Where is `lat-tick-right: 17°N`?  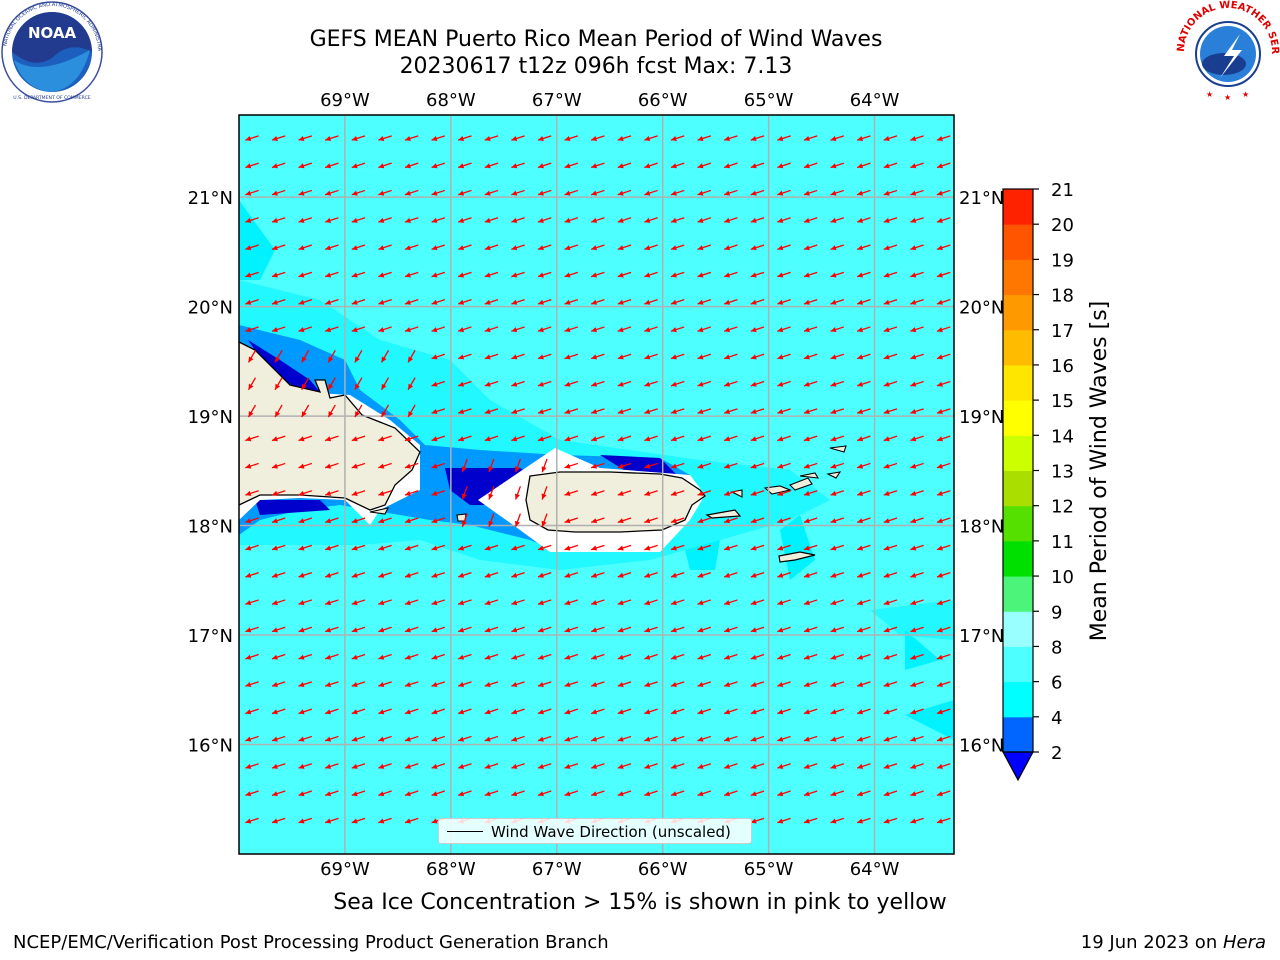 lat-tick-right: 17°N is located at coordinates (981, 636).